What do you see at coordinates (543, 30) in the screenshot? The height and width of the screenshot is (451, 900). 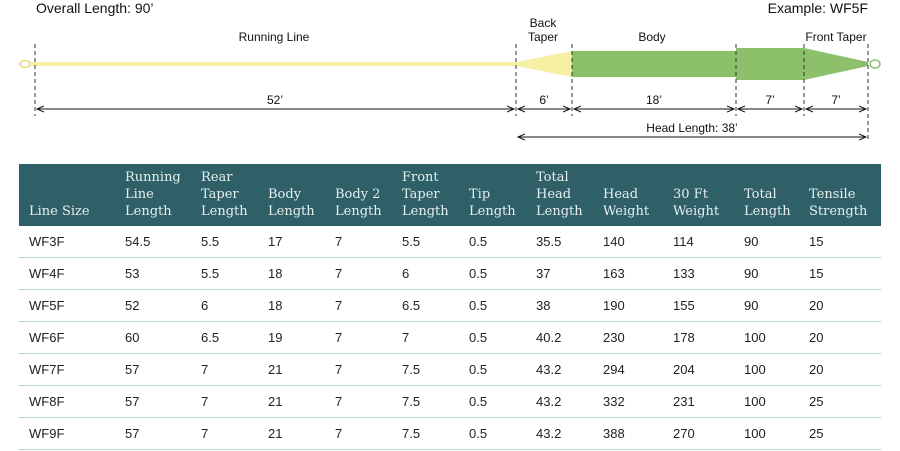 I see `back-taper-label: Back Taper` at bounding box center [543, 30].